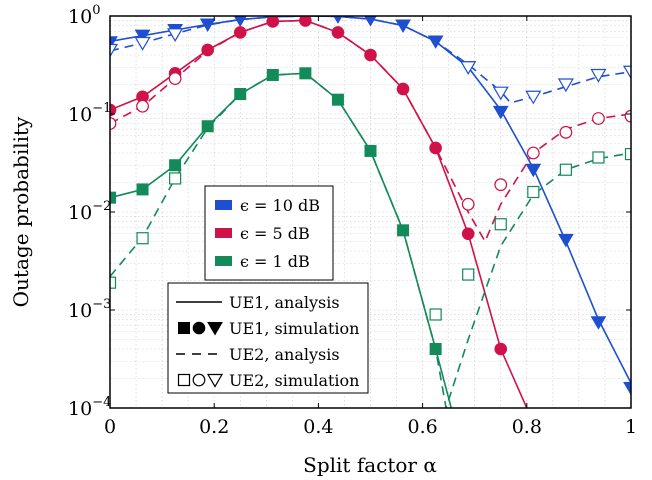 Image resolution: width=652 pixels, height=480 pixels. I want to click on y-tick-label: 10⁰, so click(84, 15).